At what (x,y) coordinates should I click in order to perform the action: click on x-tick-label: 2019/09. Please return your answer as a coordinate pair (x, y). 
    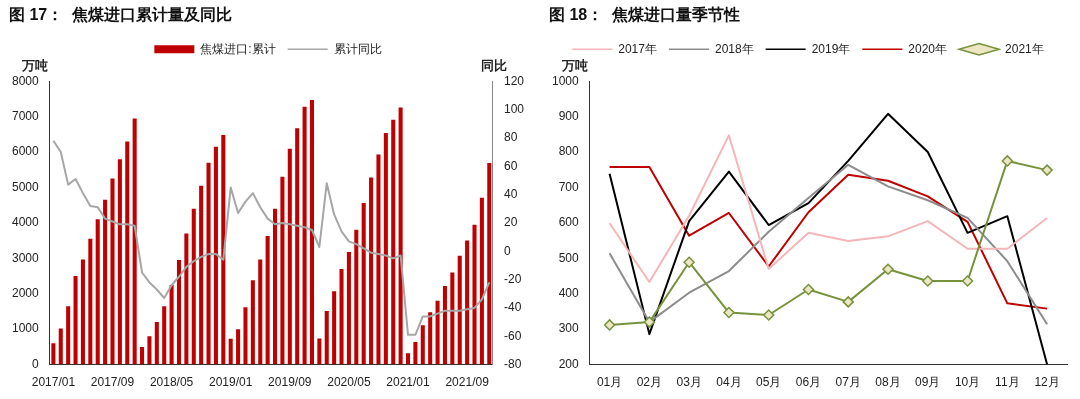
    Looking at the image, I should click on (290, 382).